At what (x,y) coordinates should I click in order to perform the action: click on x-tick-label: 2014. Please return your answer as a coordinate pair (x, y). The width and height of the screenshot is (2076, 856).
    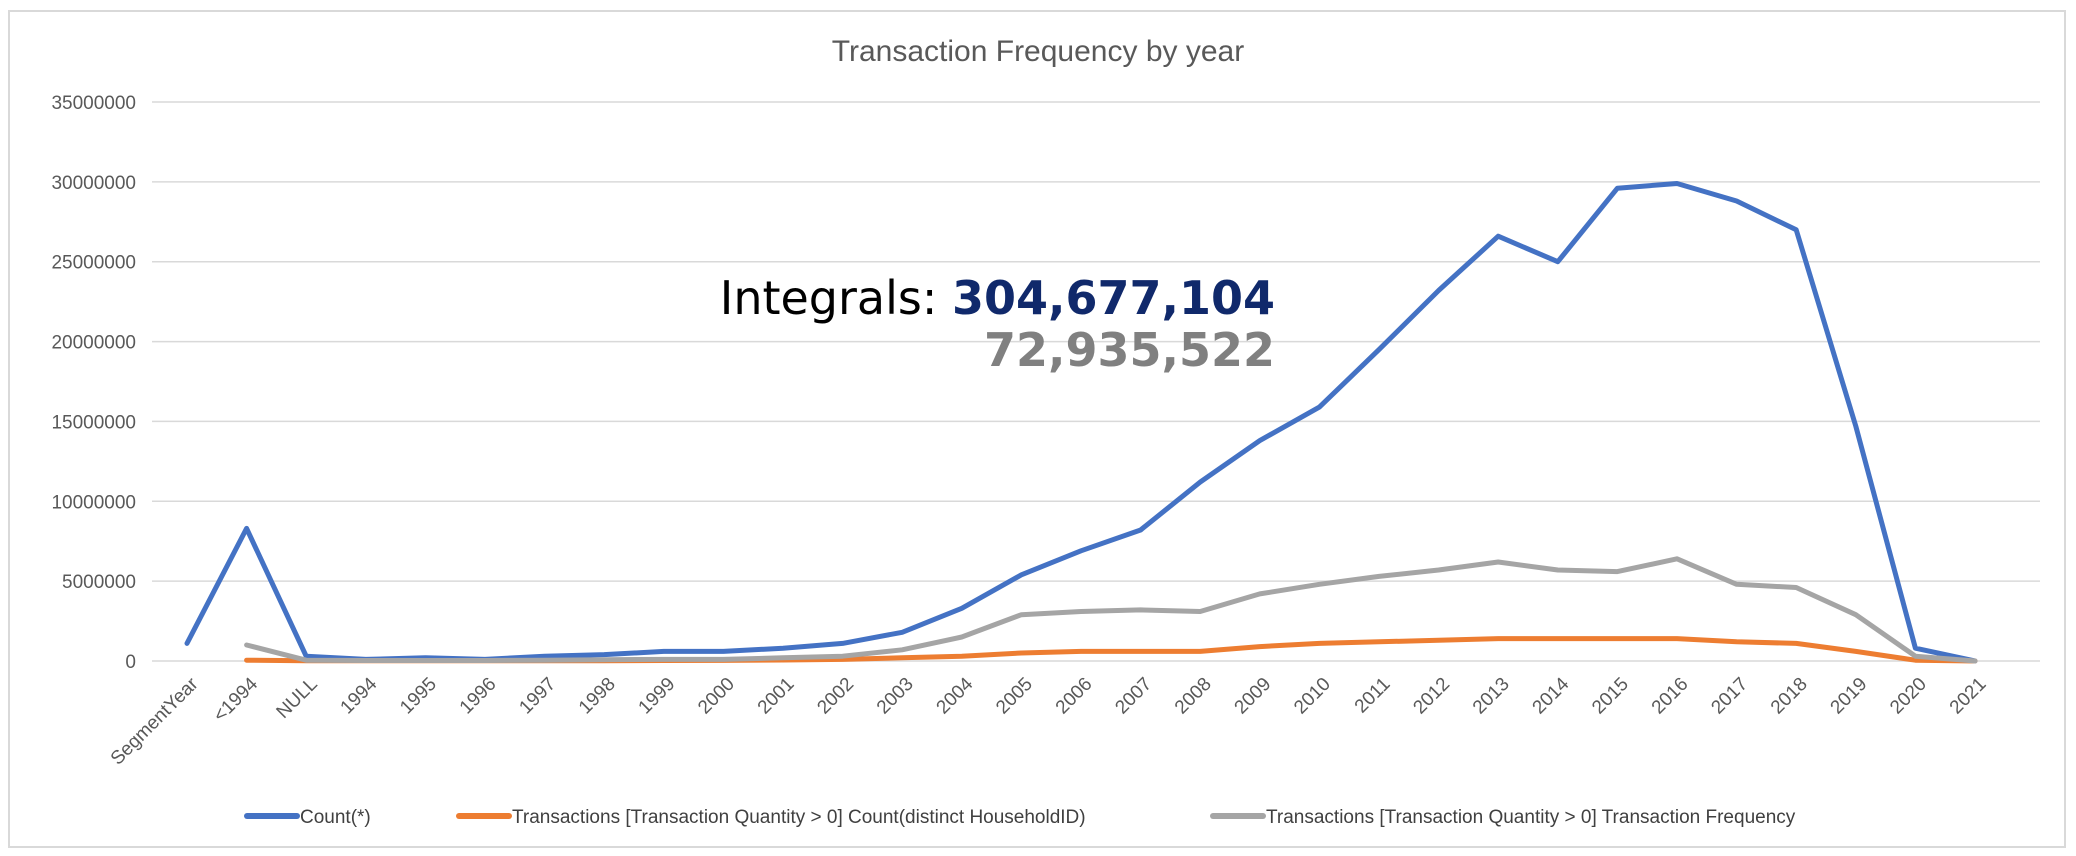
    Looking at the image, I should click on (1551, 695).